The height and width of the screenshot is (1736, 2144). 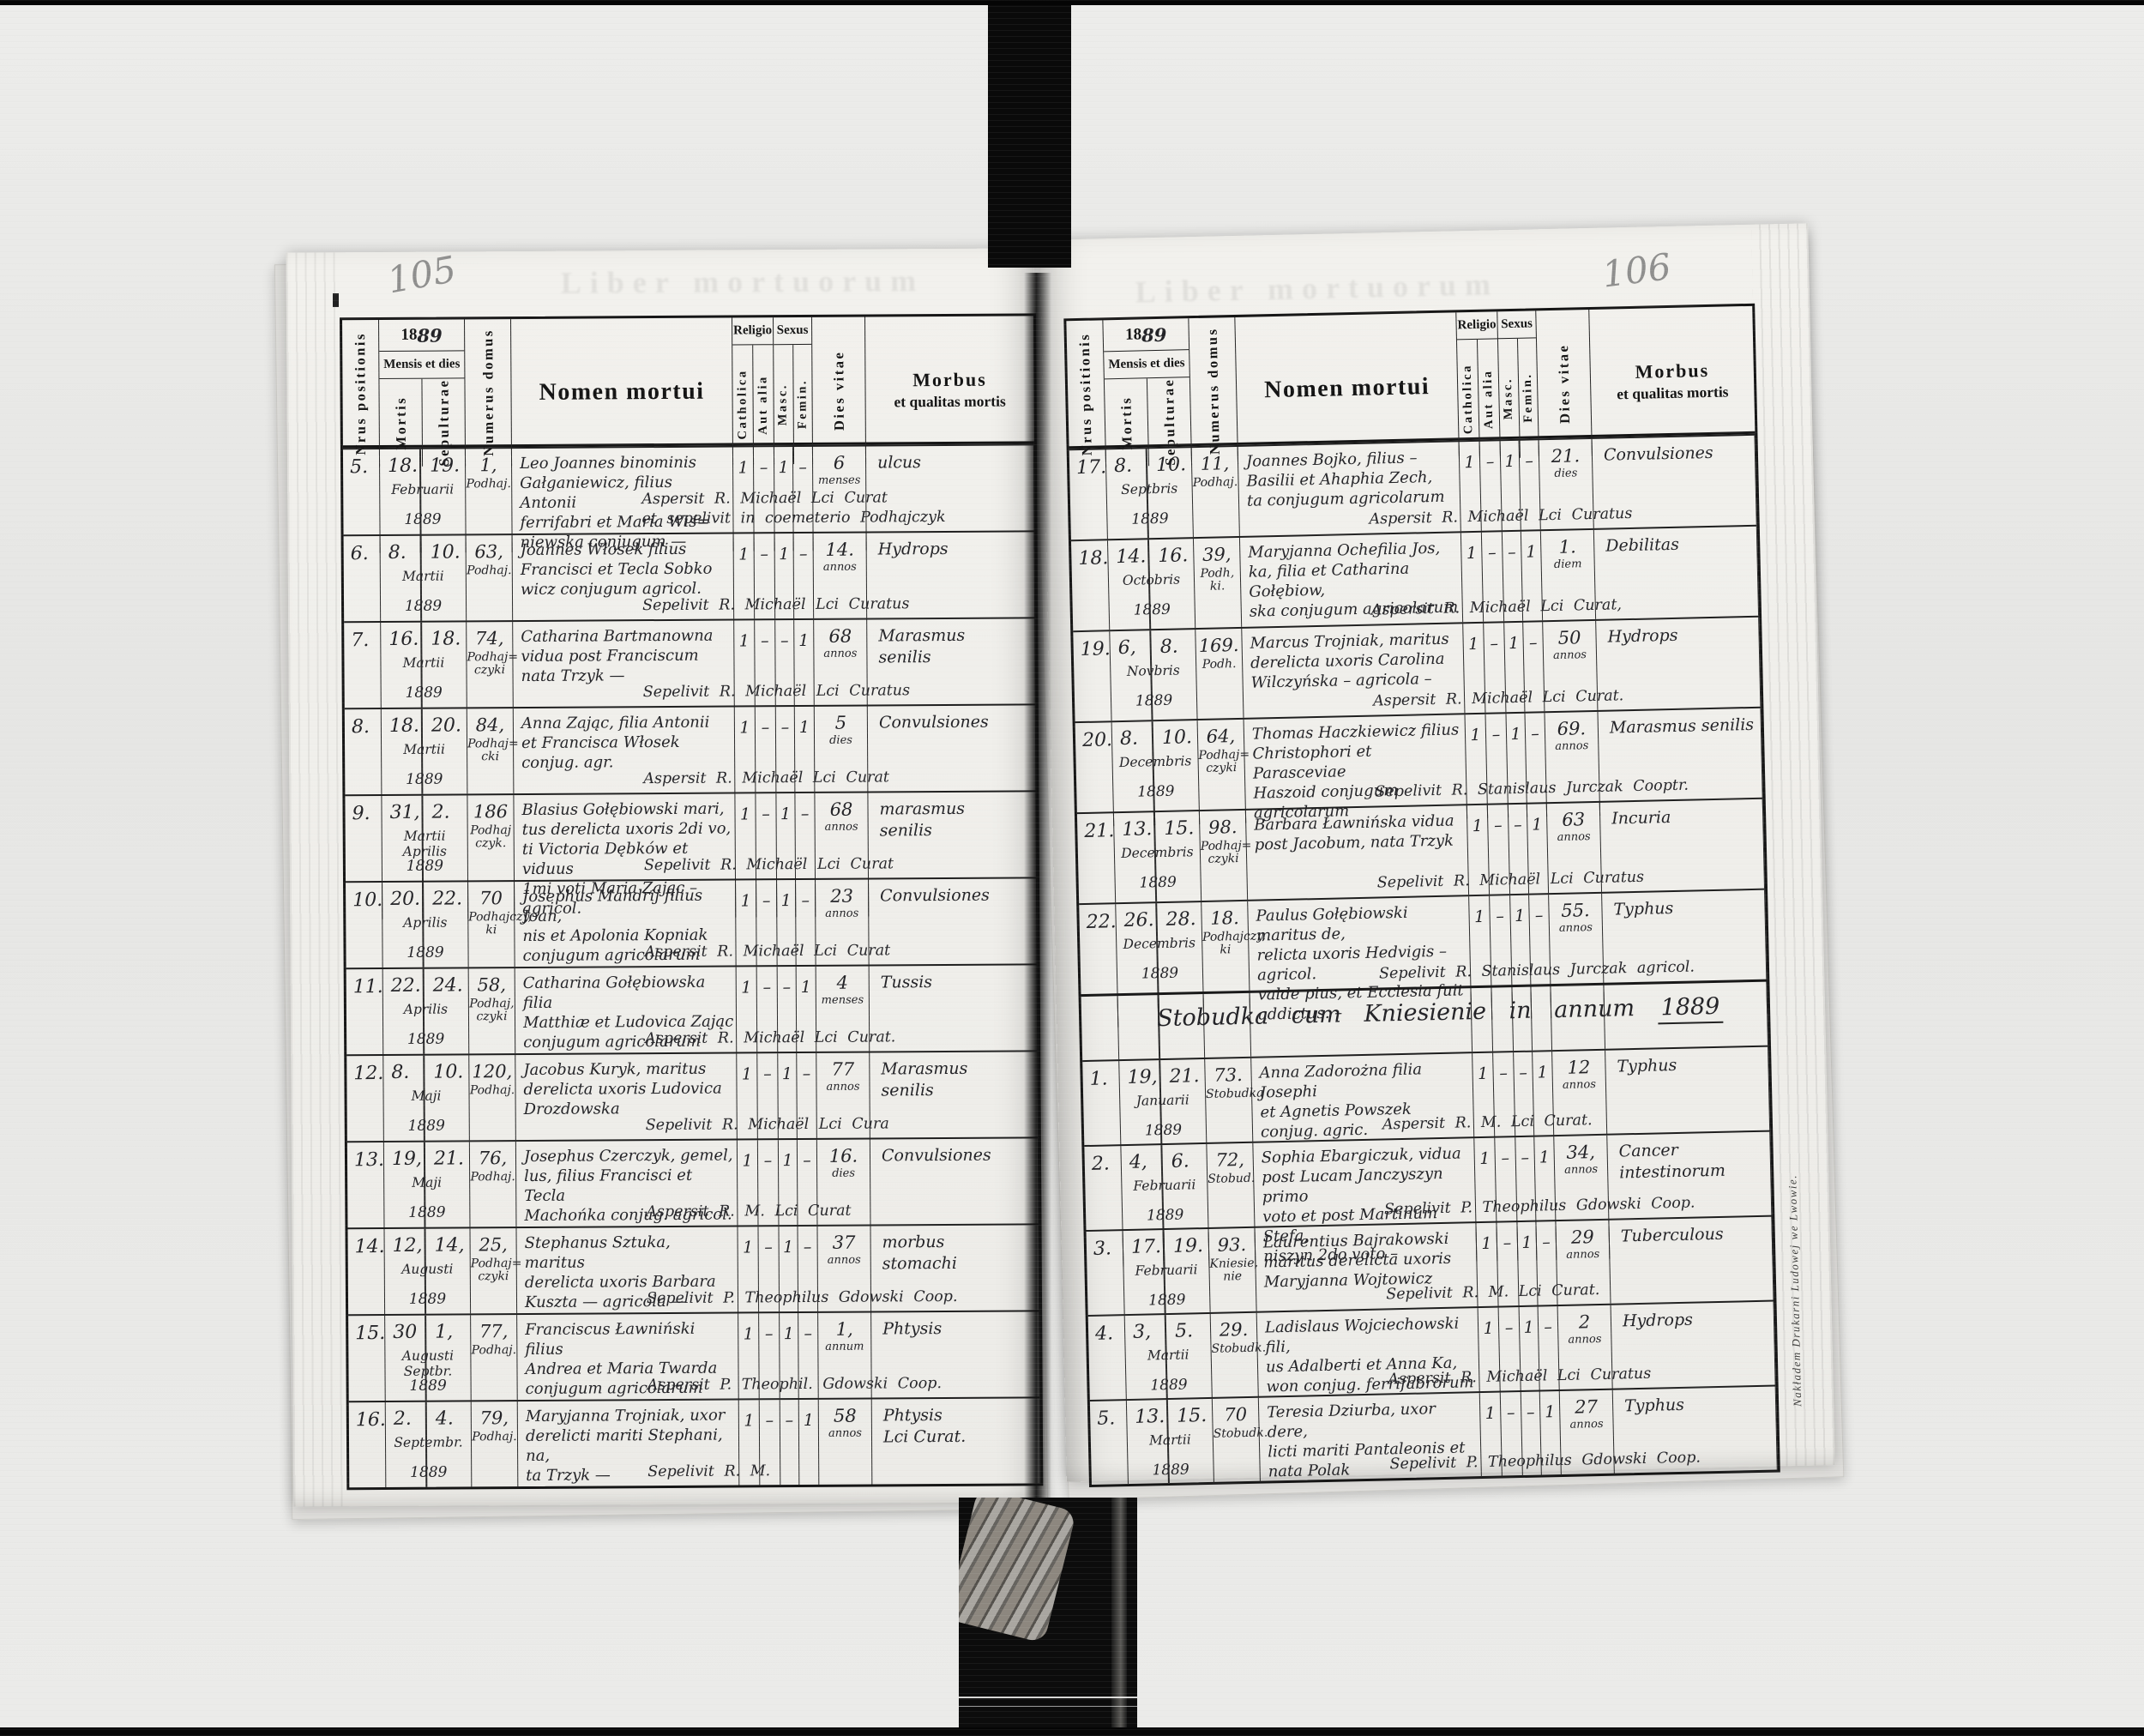 What do you see at coordinates (426, 925) in the screenshot?
I see `cell-death-burial-dates: 20. 22. Aprilis 1889` at bounding box center [426, 925].